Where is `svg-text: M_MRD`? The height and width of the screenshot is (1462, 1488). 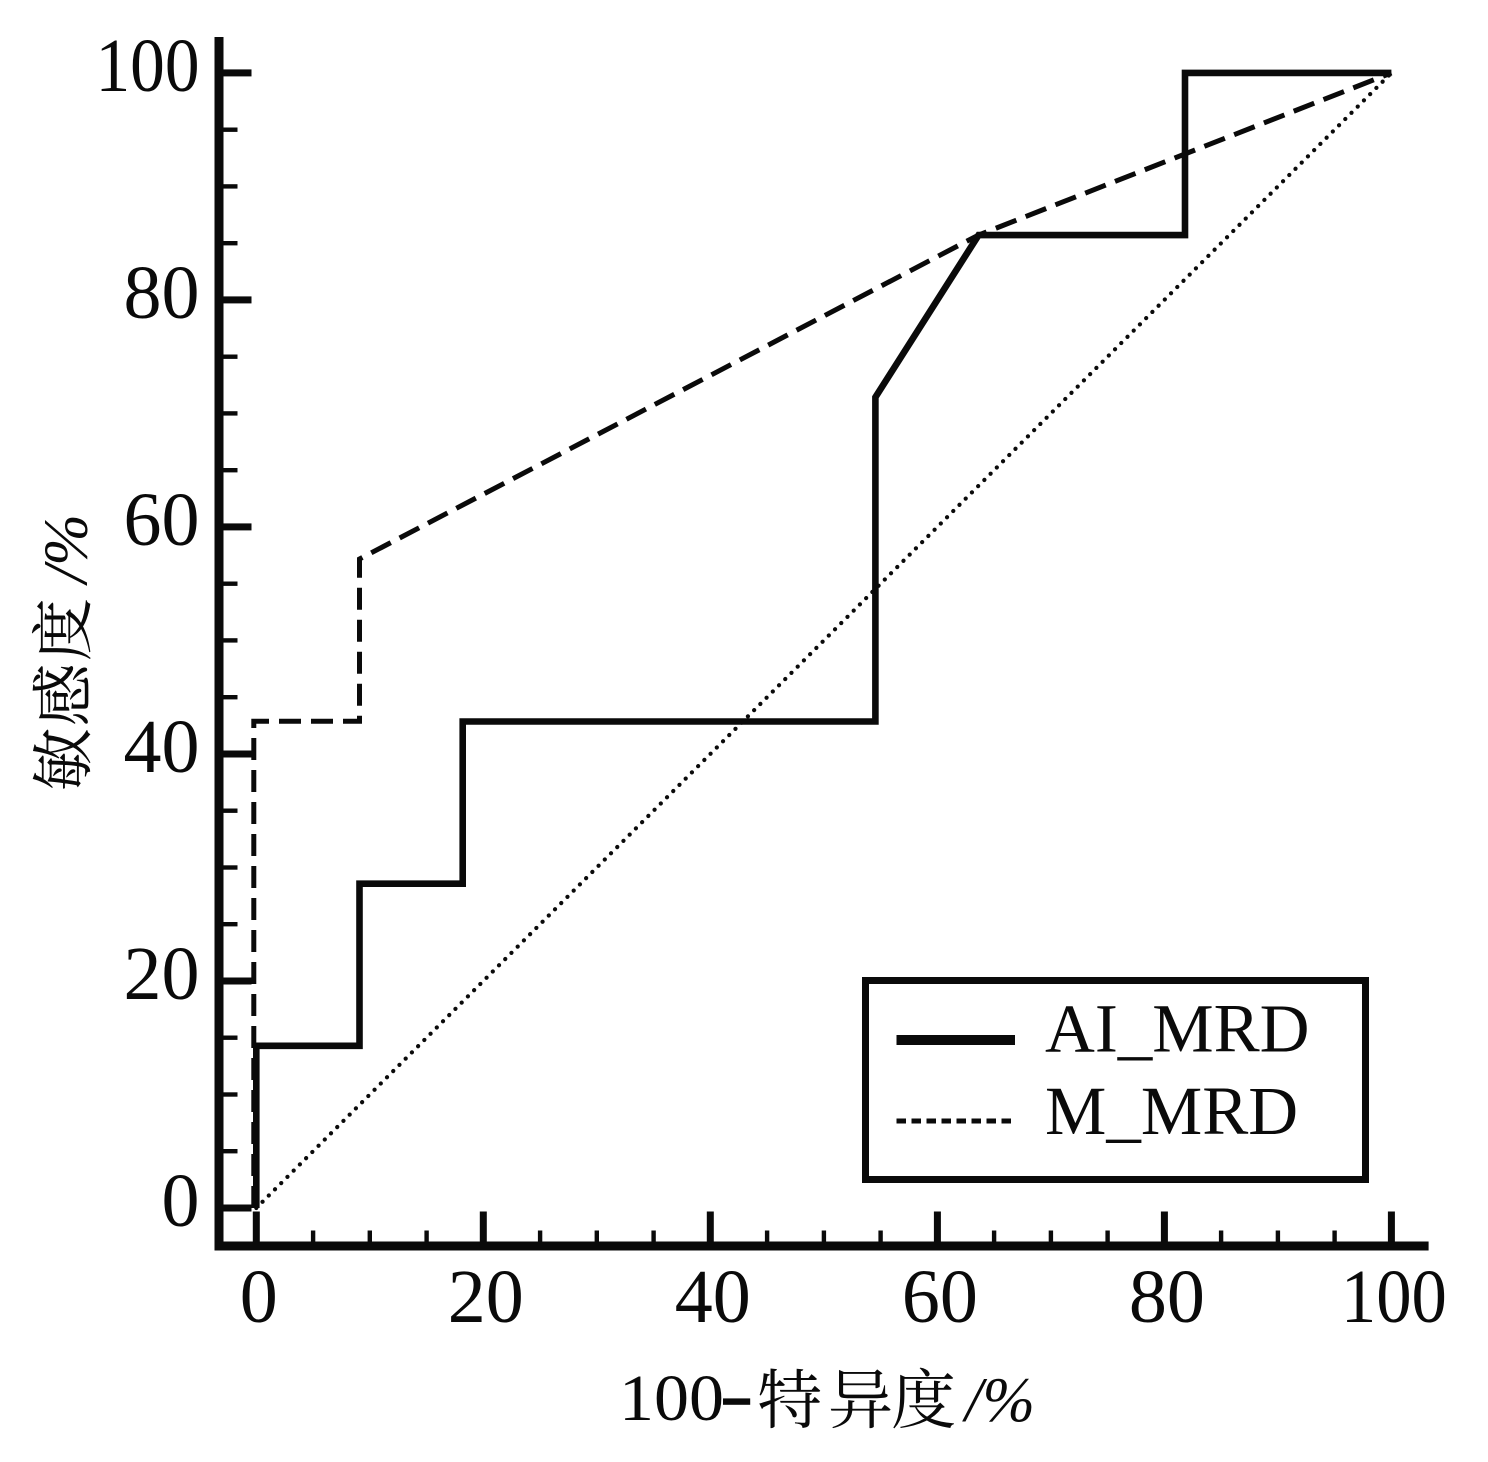
svg-text: M_MRD is located at coordinates (1171, 1111).